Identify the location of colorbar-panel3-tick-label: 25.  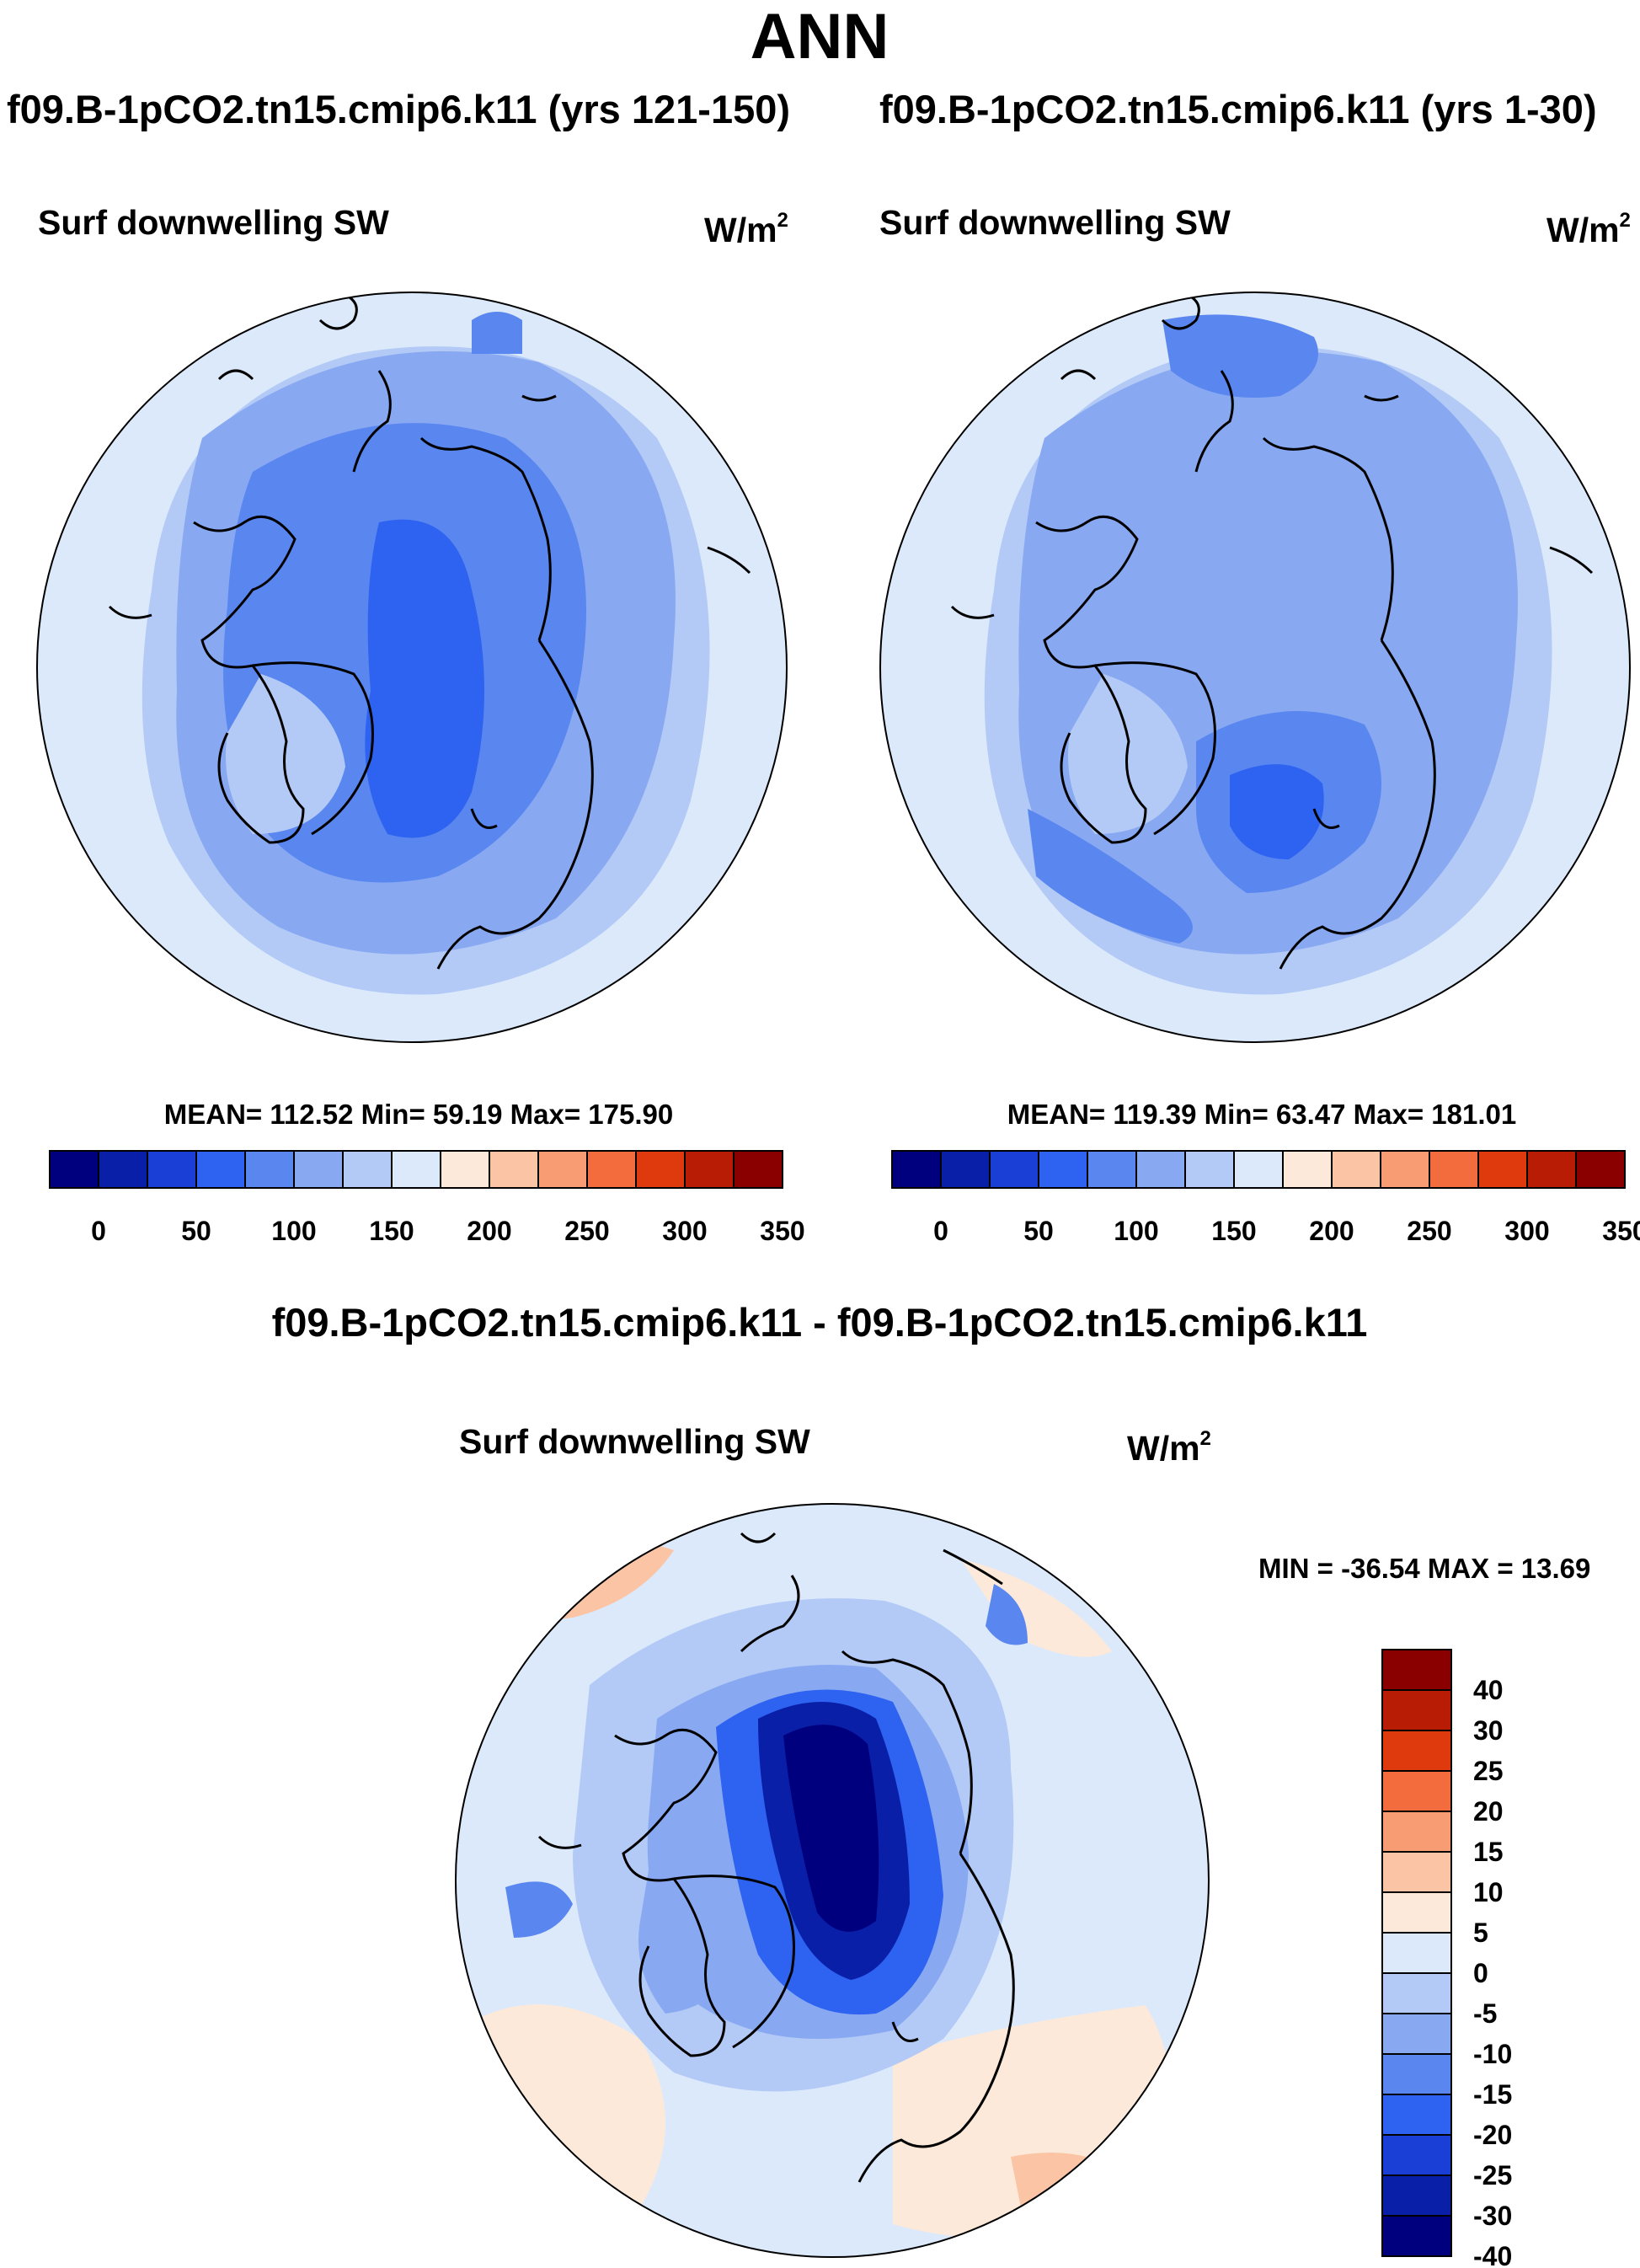
(1488, 1771).